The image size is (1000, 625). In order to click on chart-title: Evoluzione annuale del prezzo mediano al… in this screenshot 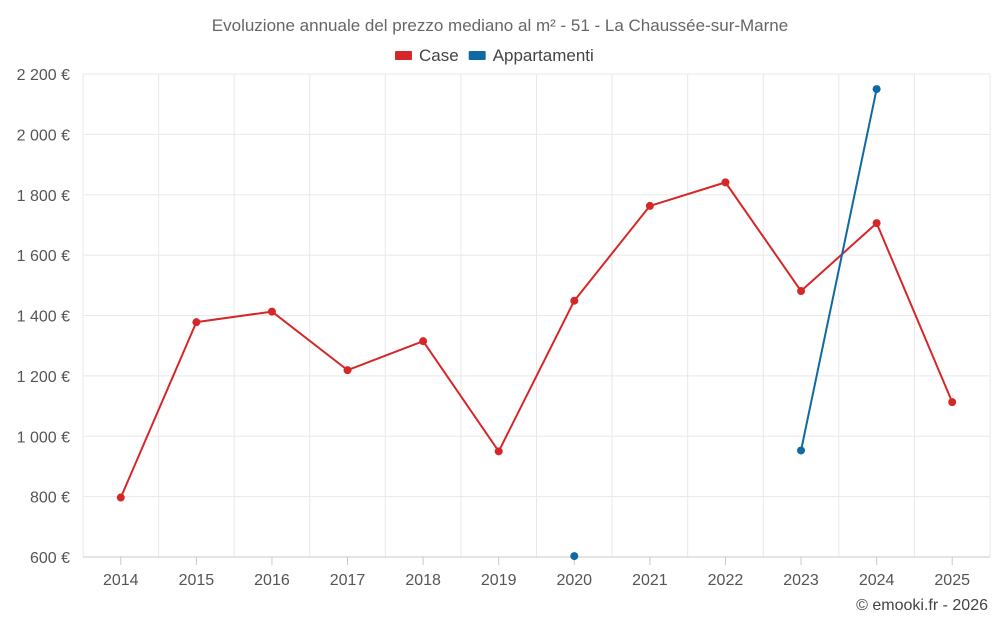, I will do `click(500, 25)`.